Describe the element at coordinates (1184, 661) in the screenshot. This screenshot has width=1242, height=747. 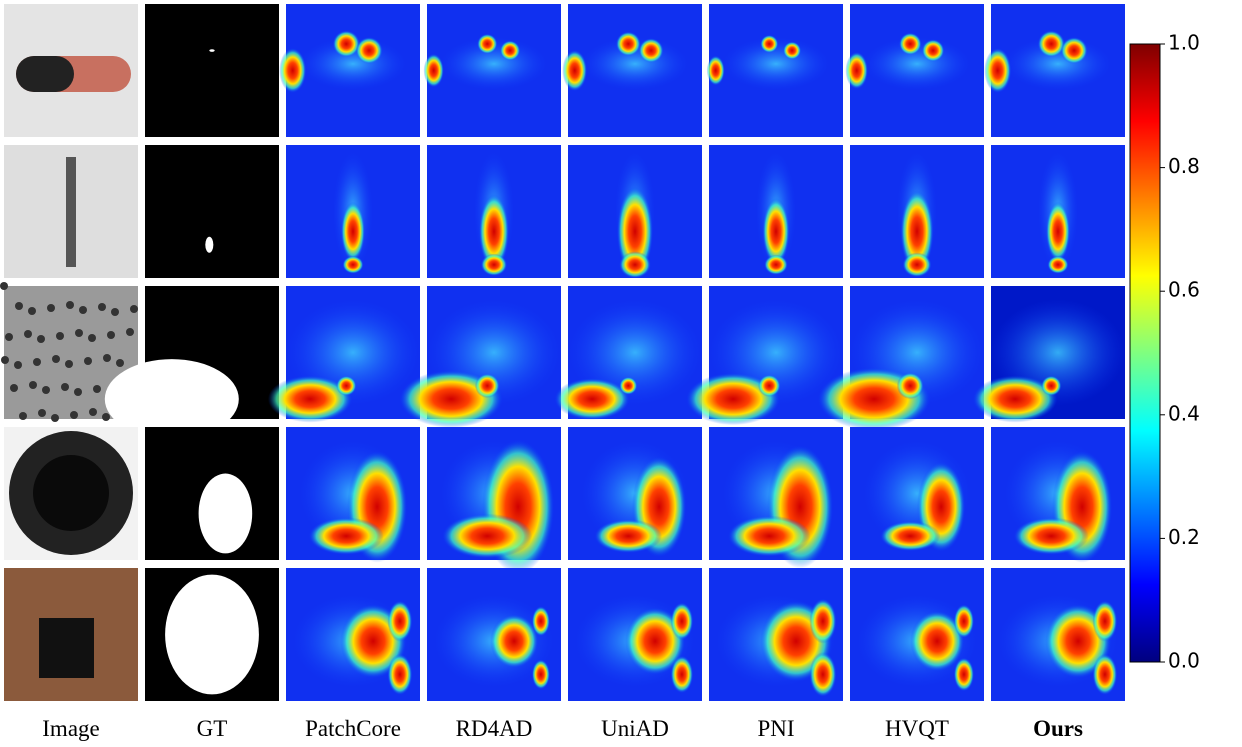
I see `colorbar-tick-label: 0.0` at that location.